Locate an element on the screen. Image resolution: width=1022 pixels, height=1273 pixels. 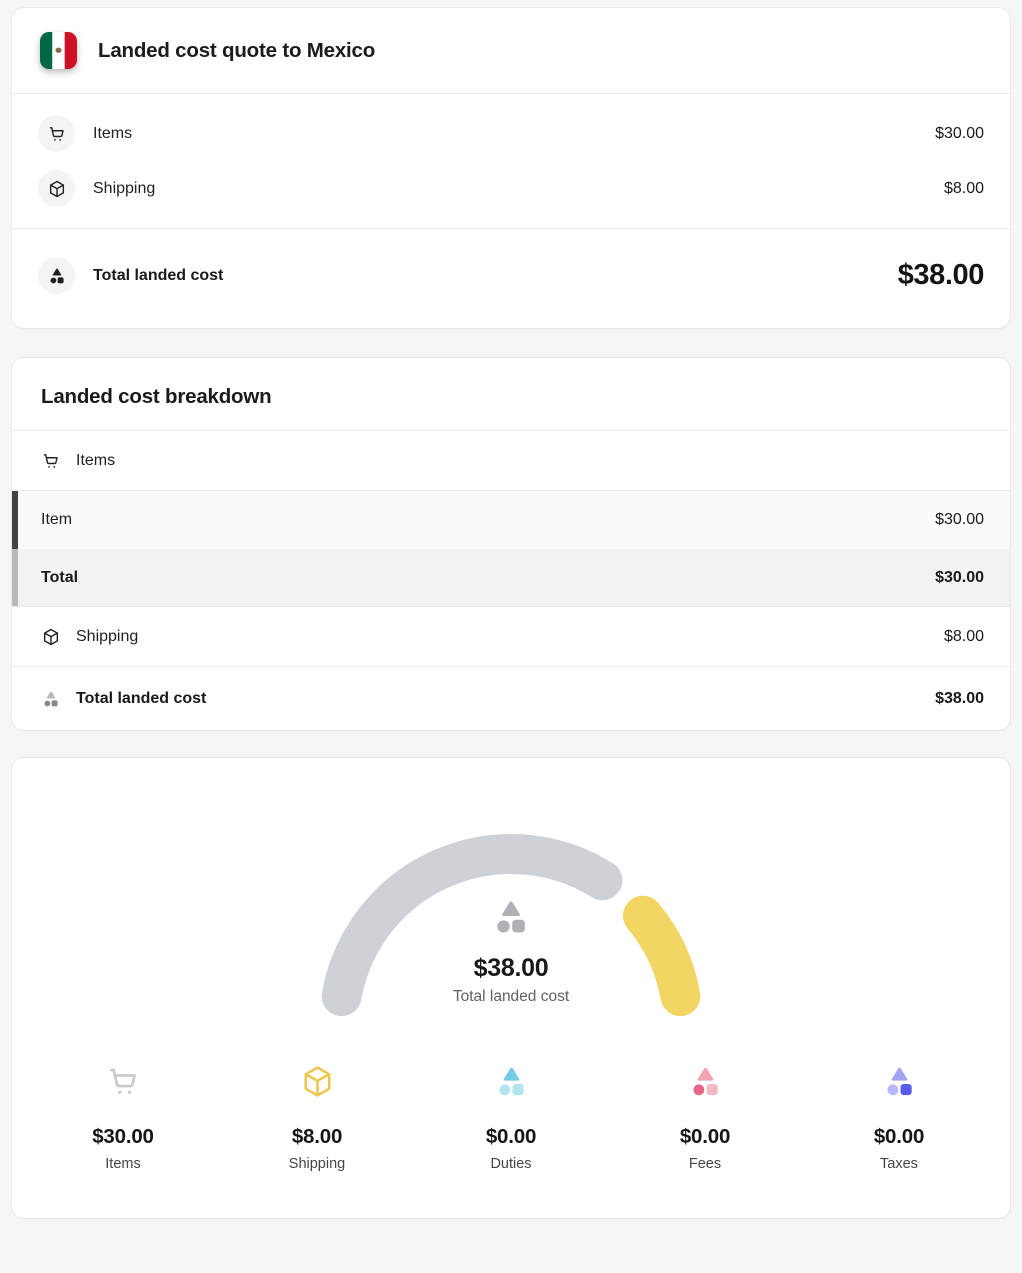
breakdown-item-total-row: Total $30.00 is located at coordinates (511, 578).